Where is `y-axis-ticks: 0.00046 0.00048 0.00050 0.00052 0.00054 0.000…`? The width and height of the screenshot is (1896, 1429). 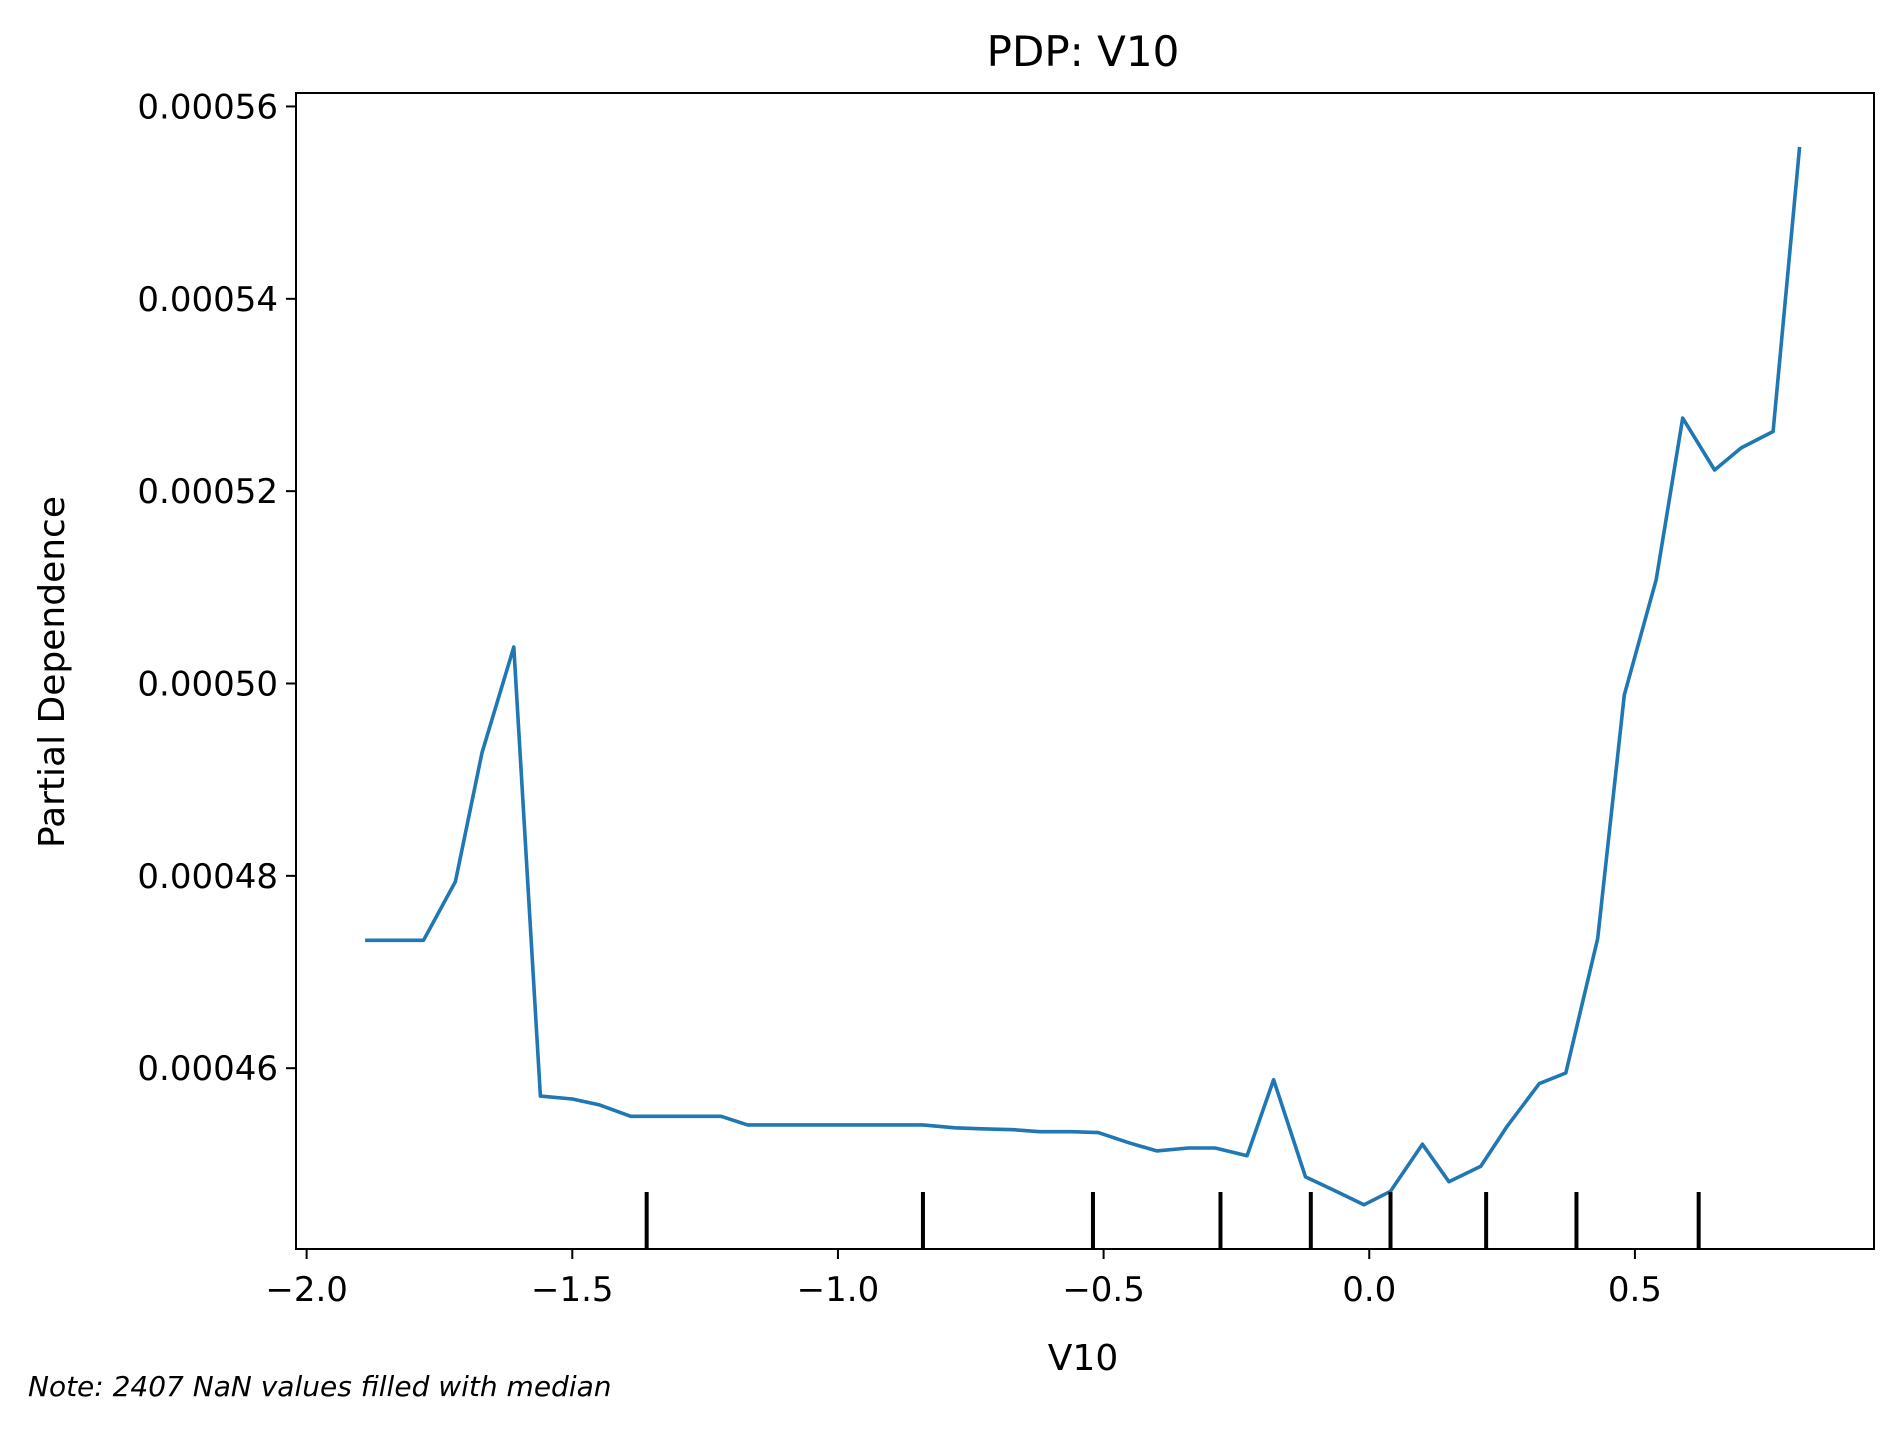 y-axis-ticks: 0.00046 0.00048 0.00050 0.00052 0.00054 0.000… is located at coordinates (216, 588).